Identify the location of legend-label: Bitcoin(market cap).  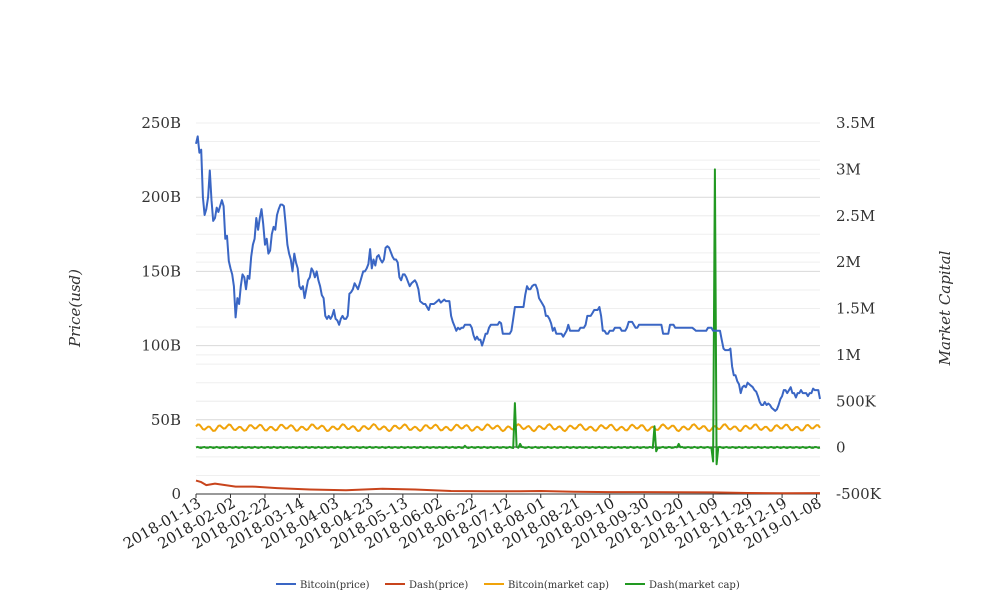
(558, 585).